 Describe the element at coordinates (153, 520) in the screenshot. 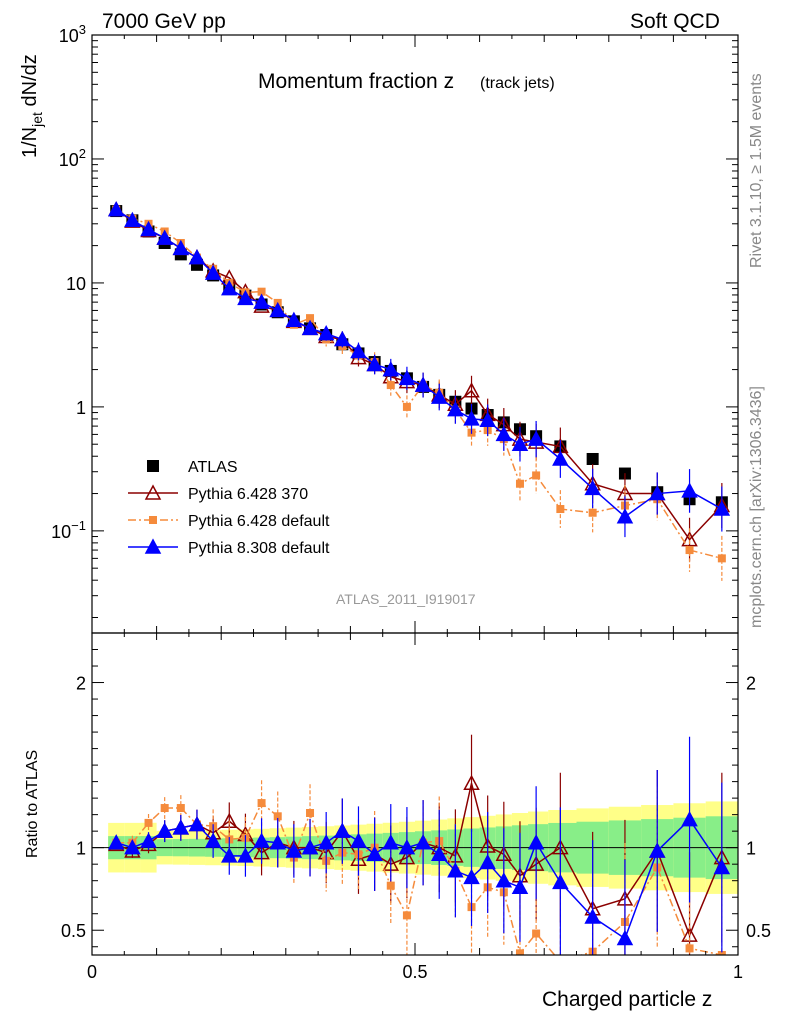

I see `legend-marker-pythia-6-428-default` at that location.